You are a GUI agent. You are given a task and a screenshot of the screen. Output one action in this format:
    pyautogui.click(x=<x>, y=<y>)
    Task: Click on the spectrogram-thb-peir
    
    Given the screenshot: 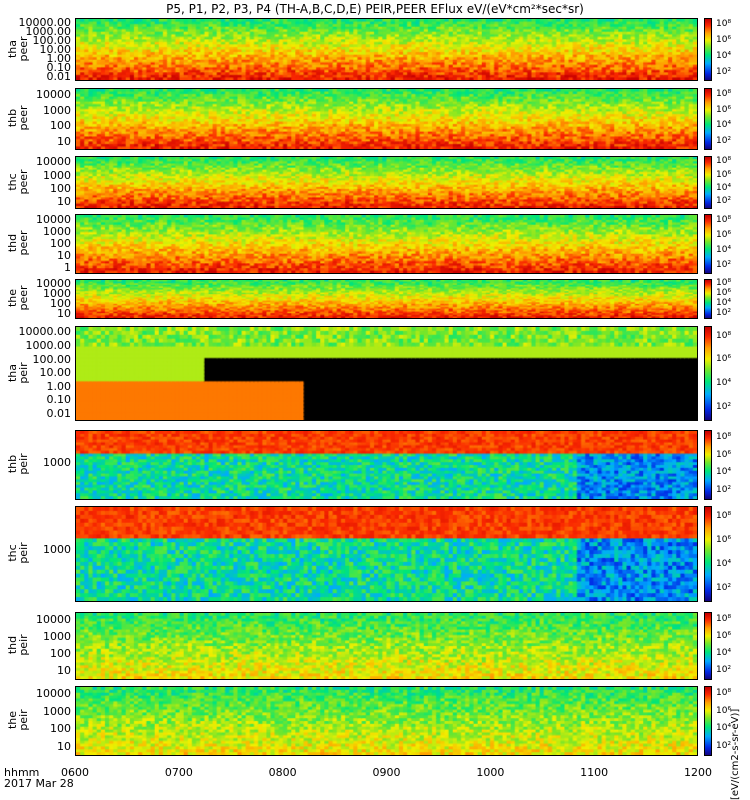 What is the action you would take?
    pyautogui.click(x=386, y=465)
    